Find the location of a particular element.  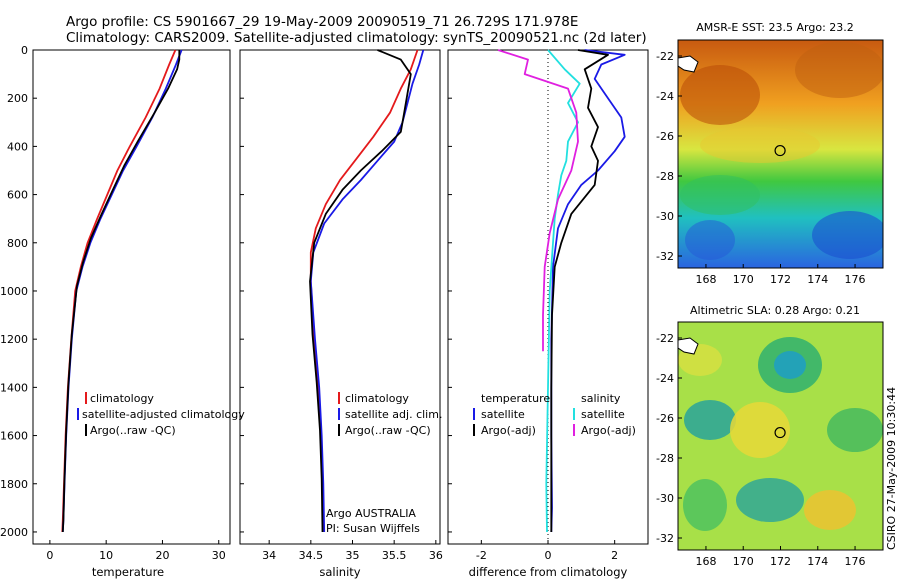

salinity-lines is located at coordinates (367, 291).